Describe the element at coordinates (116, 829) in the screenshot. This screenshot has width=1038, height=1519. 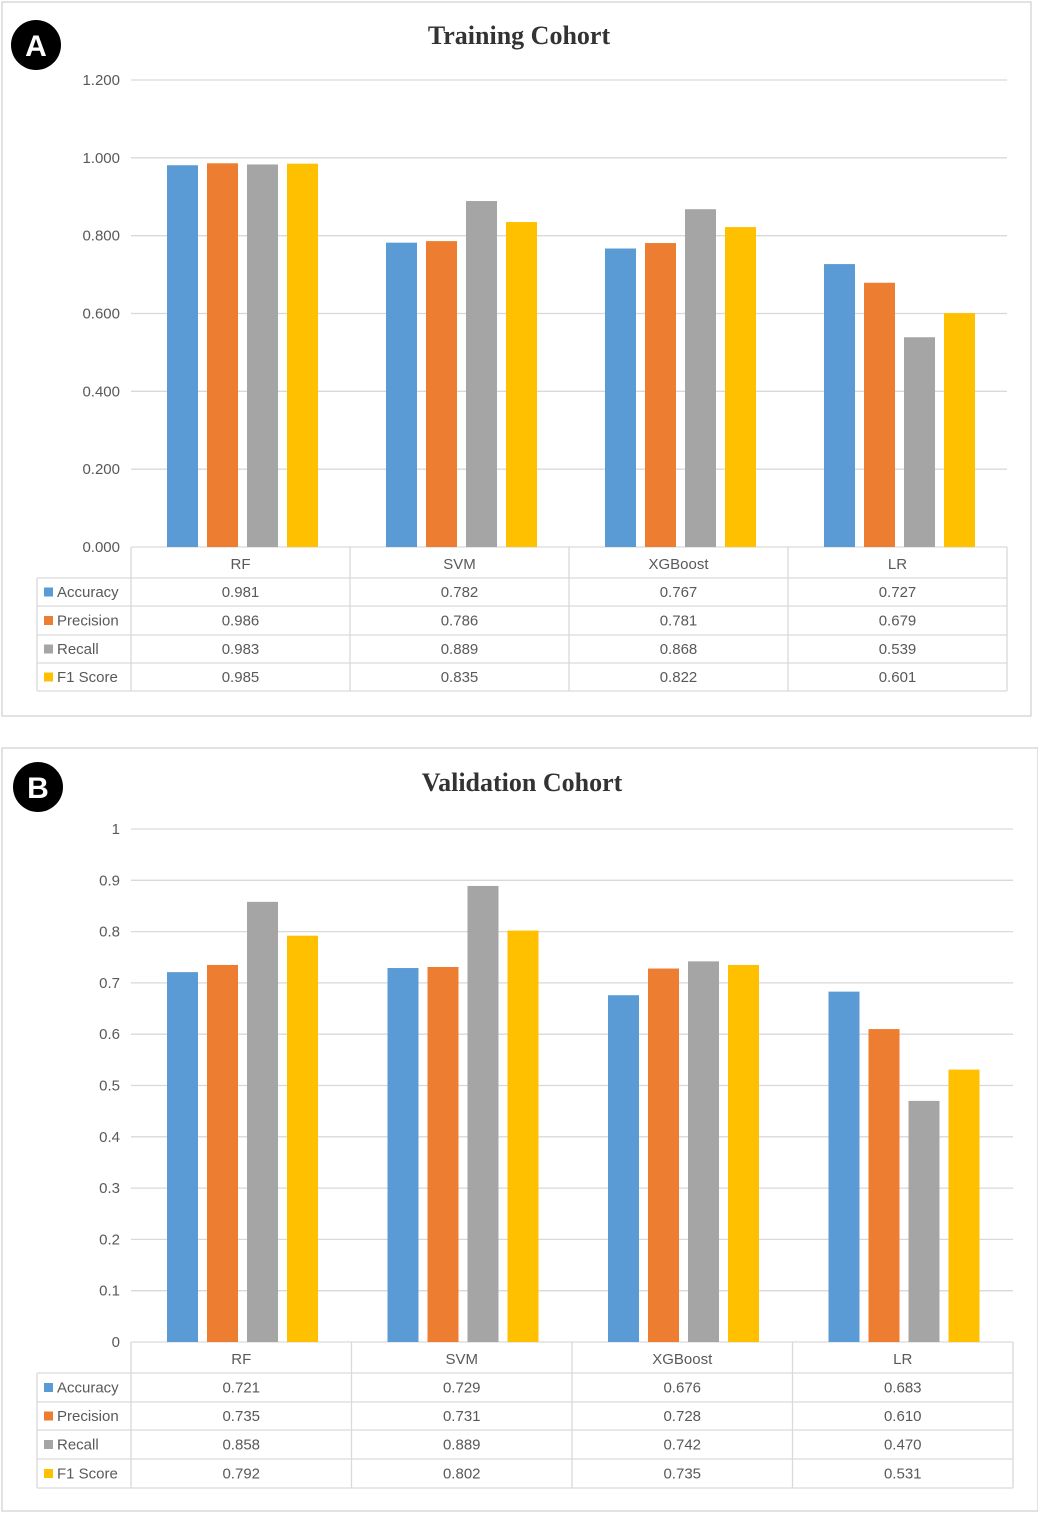
I see `y-tick-label: 1` at that location.